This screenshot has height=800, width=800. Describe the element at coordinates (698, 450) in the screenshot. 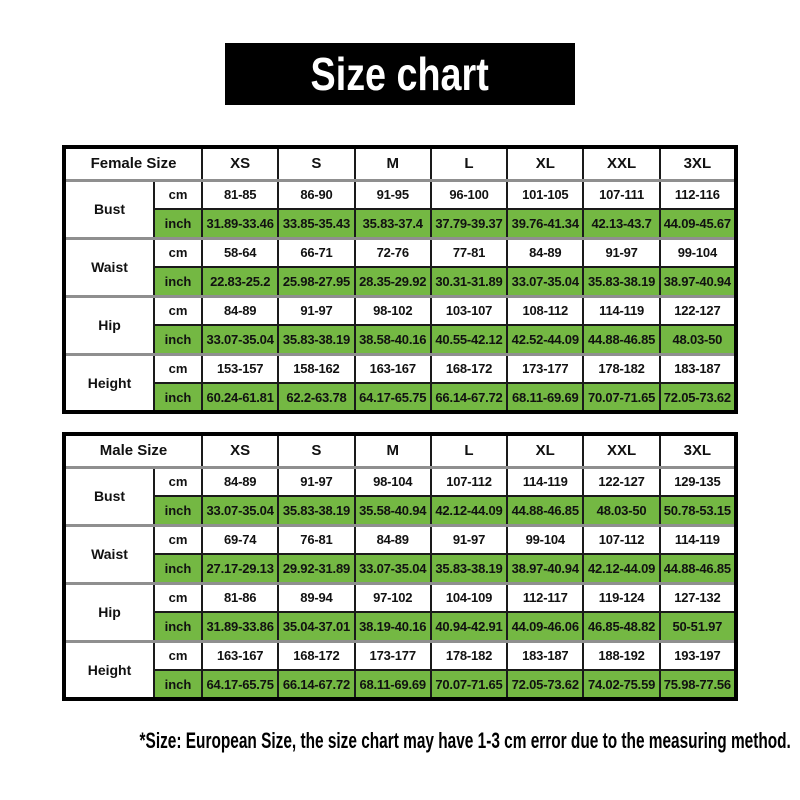

I see `size-column-header-3xl: 3XL` at that location.